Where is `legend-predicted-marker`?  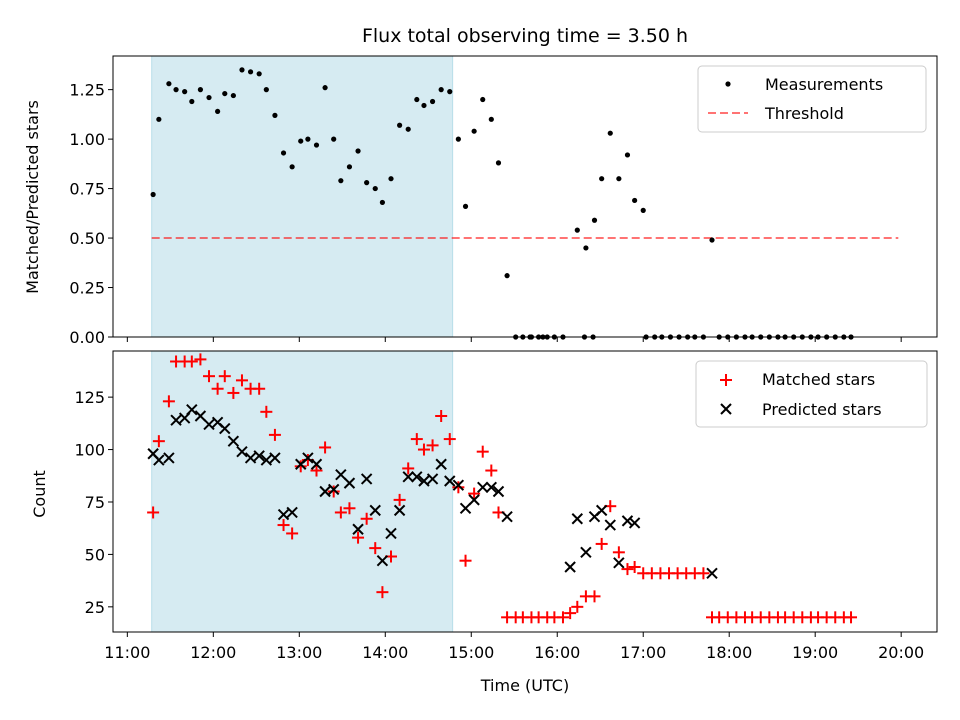
legend-predicted-marker is located at coordinates (726, 409).